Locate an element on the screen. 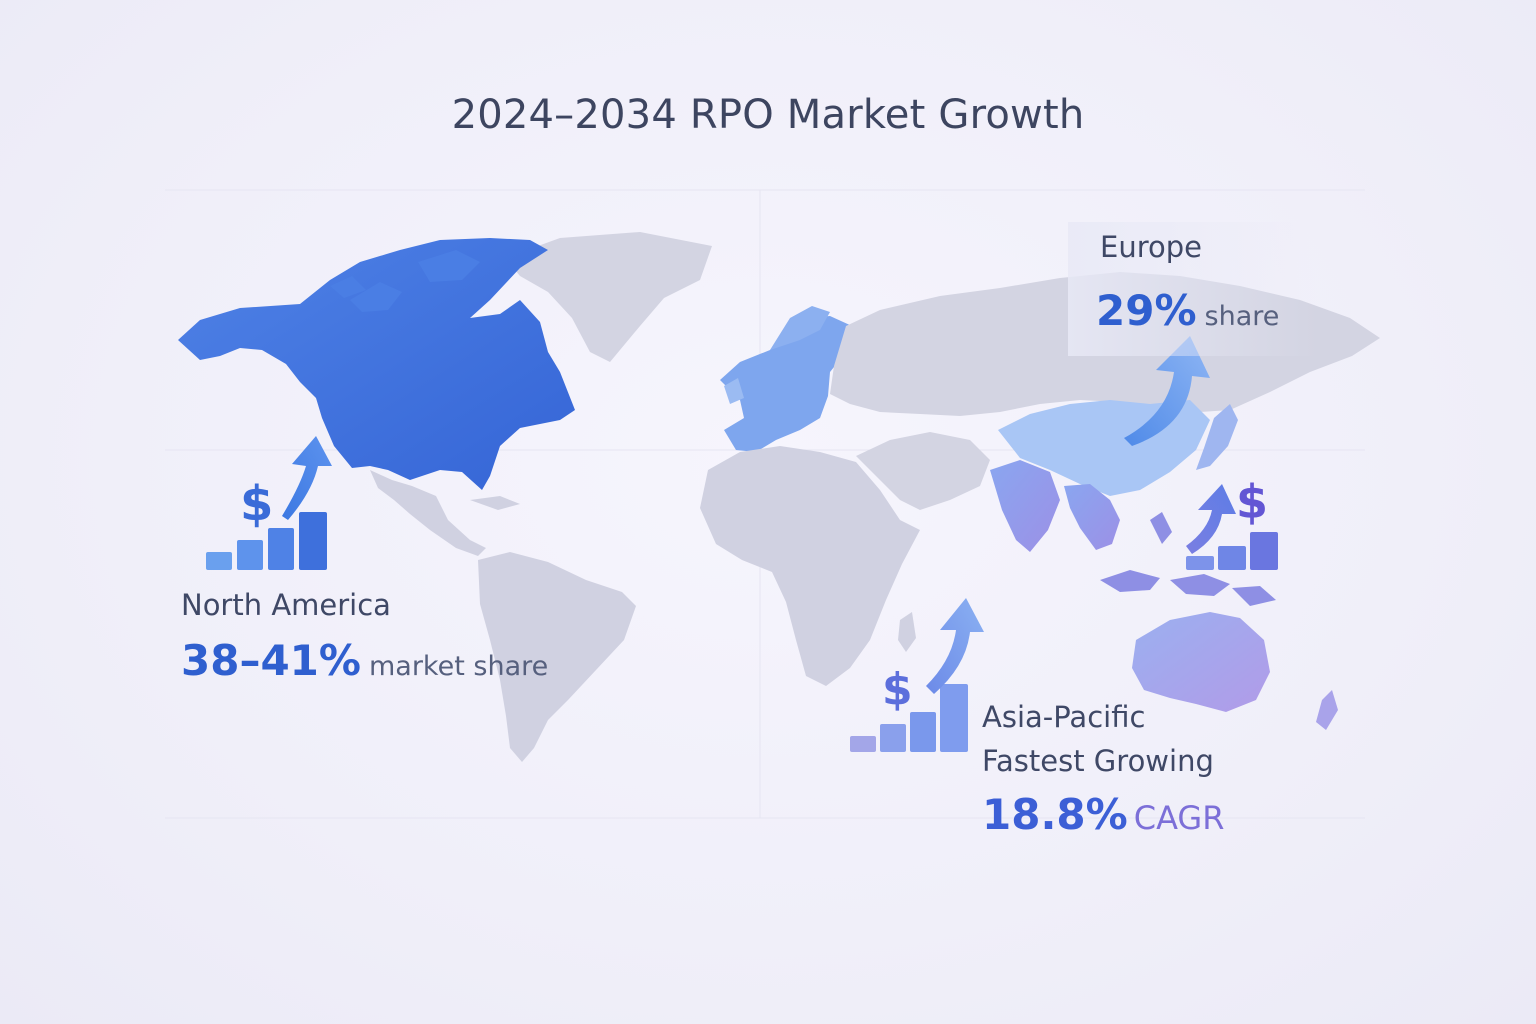 Image resolution: width=1536 pixels, height=1024 pixels. greenland is located at coordinates (608, 297).